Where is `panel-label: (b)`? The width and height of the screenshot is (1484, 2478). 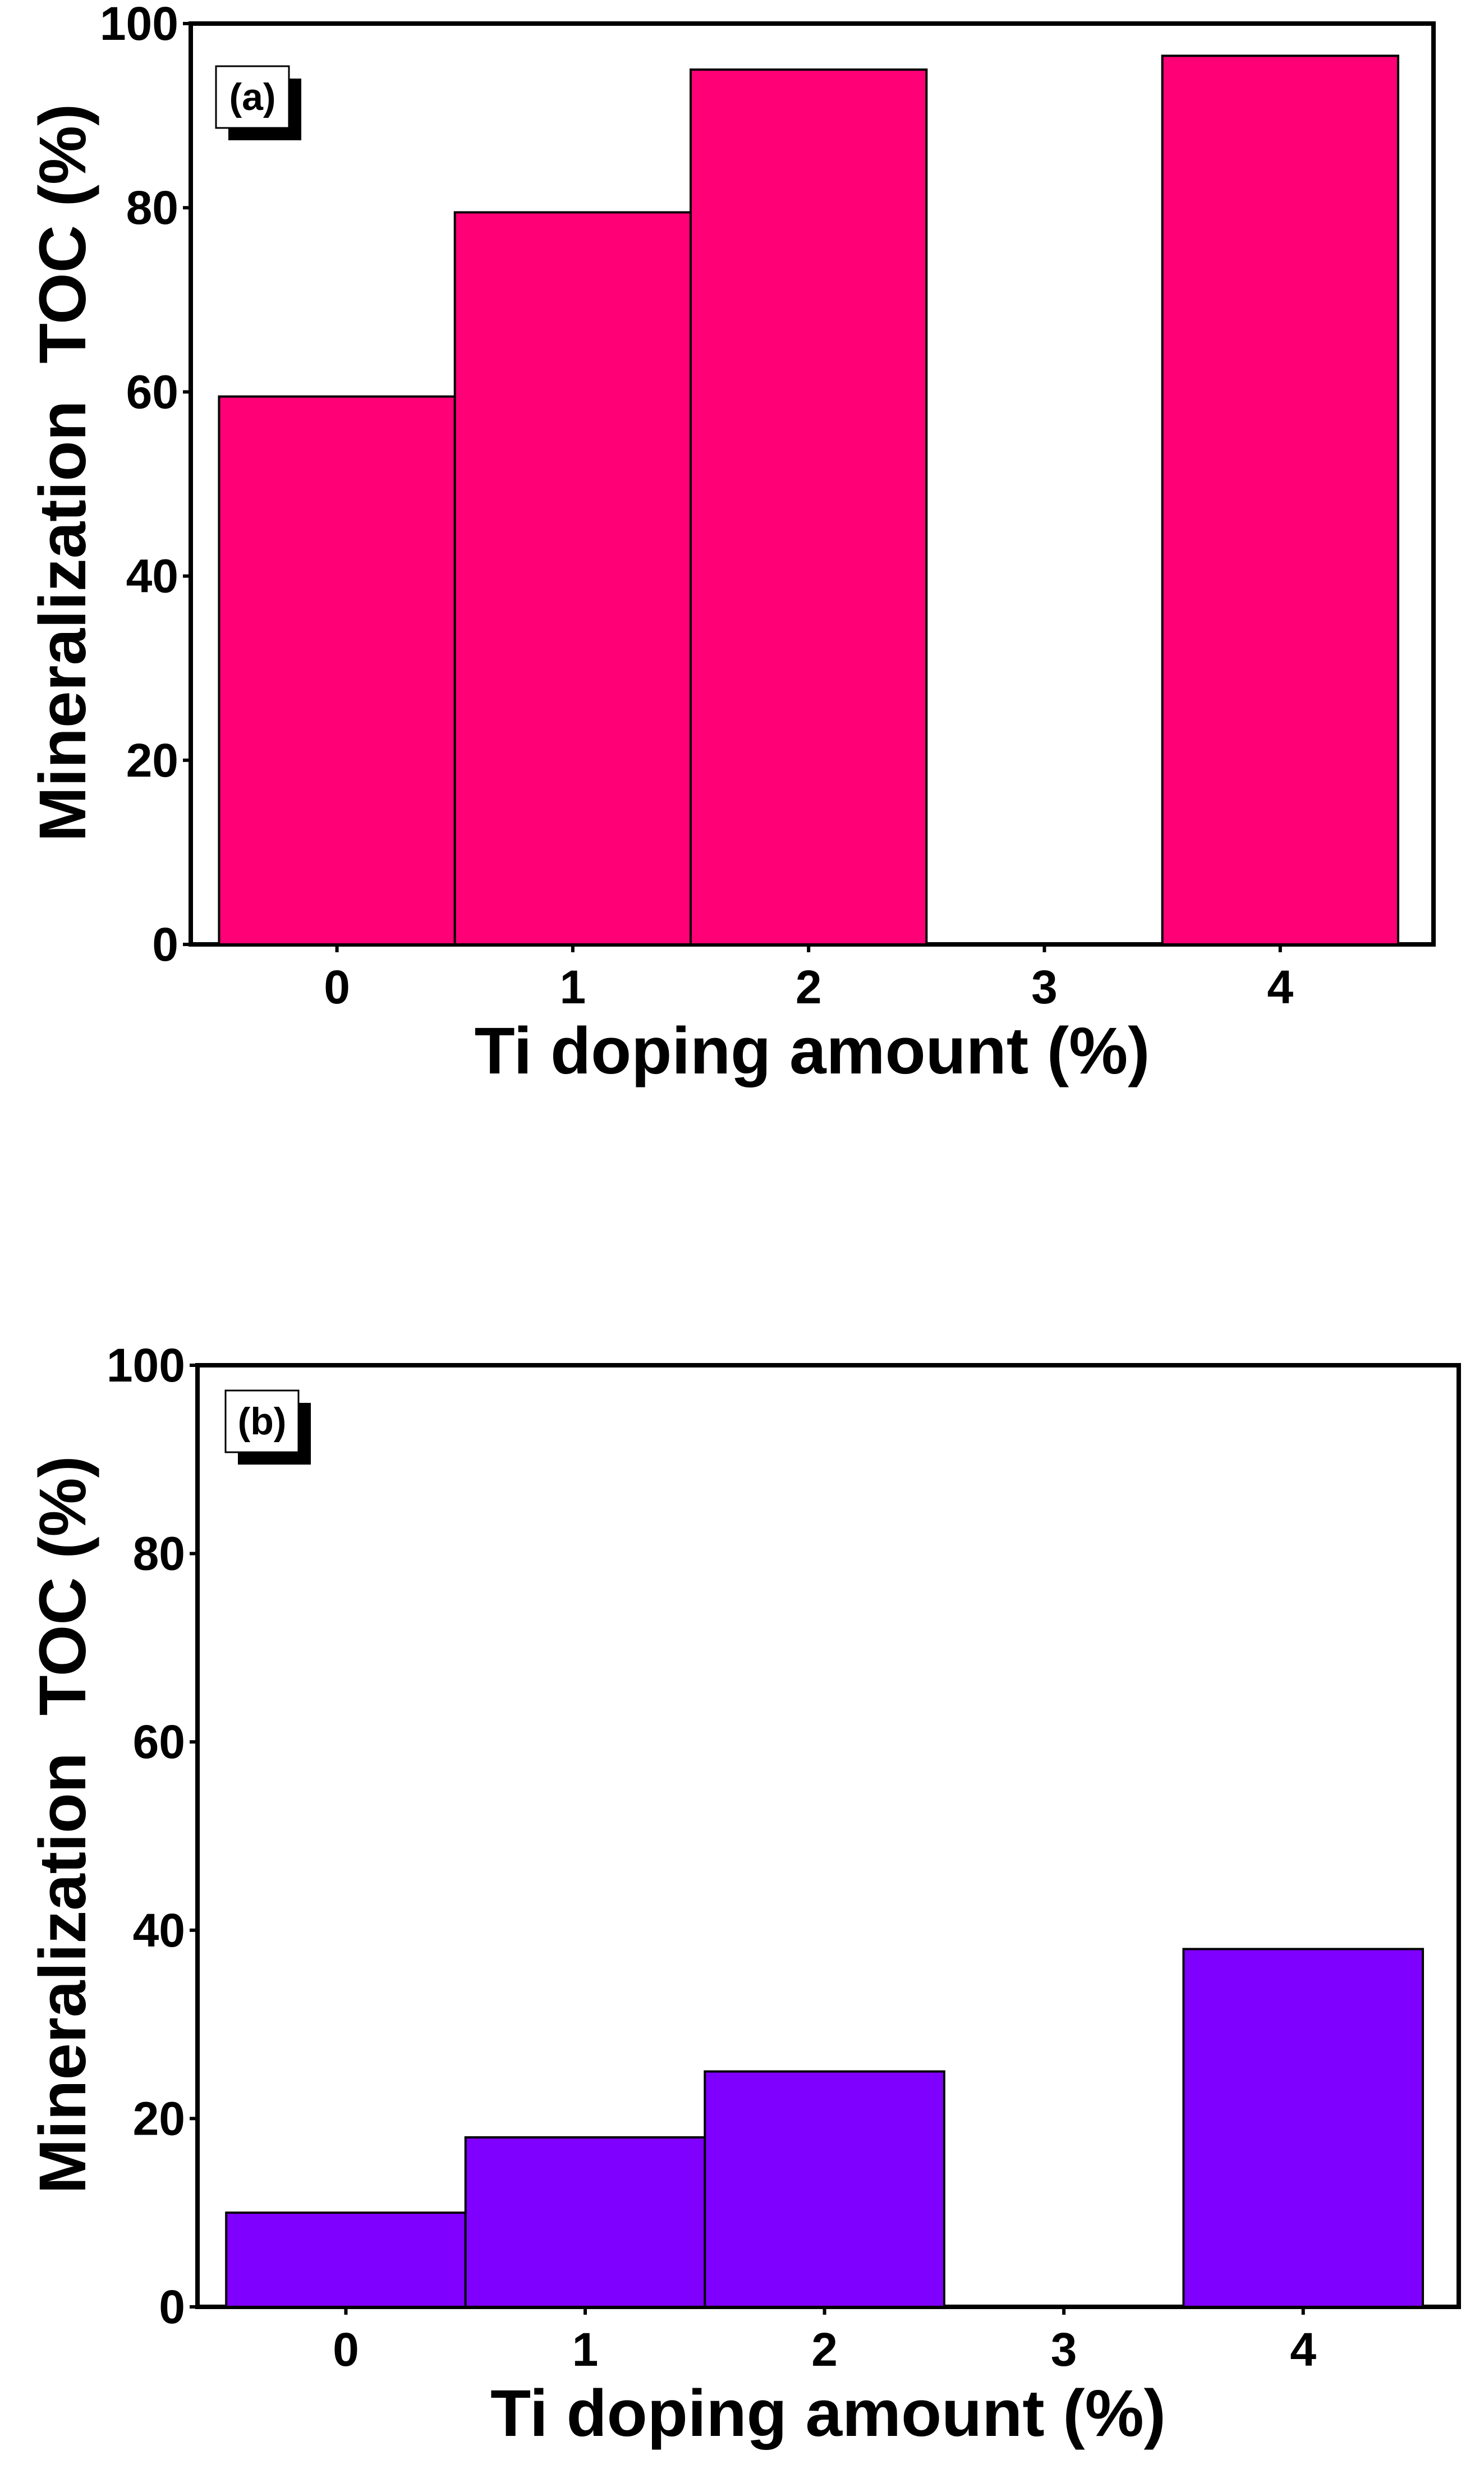 panel-label: (b) is located at coordinates (262, 1421).